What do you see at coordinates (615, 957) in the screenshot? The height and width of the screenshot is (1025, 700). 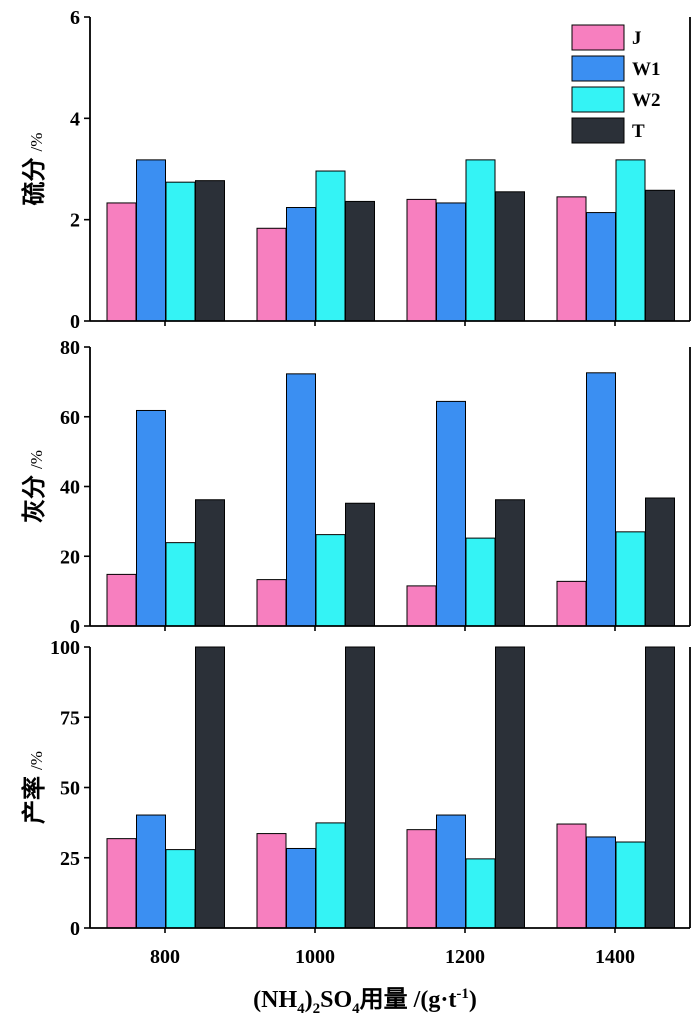 I see `x-tick-label-1400: 1400` at bounding box center [615, 957].